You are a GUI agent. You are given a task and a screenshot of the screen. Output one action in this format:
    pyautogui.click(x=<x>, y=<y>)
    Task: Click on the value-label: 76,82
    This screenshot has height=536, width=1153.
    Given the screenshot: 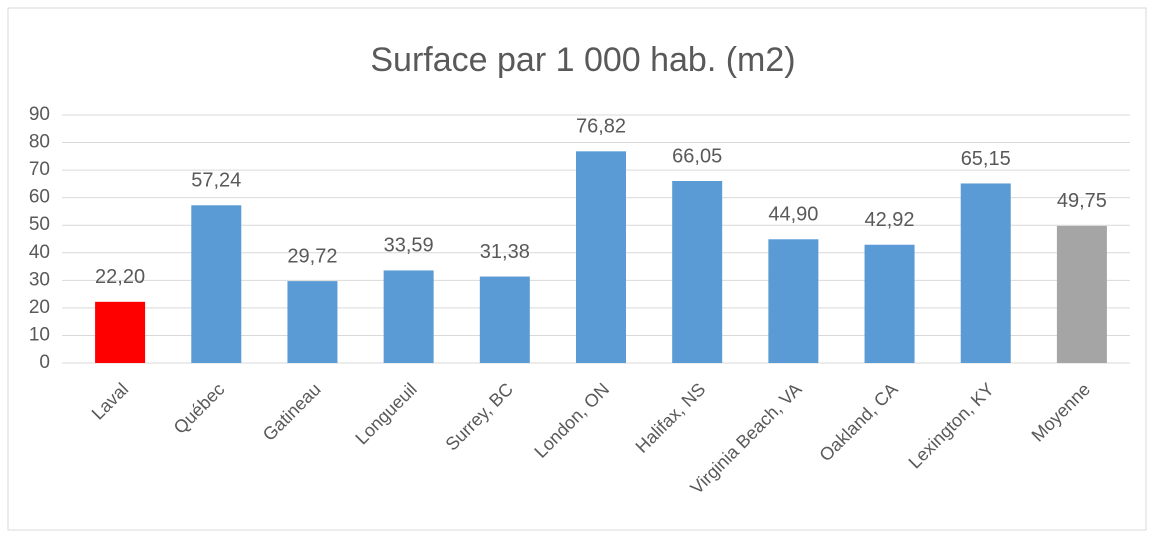 What is the action you would take?
    pyautogui.click(x=601, y=127)
    